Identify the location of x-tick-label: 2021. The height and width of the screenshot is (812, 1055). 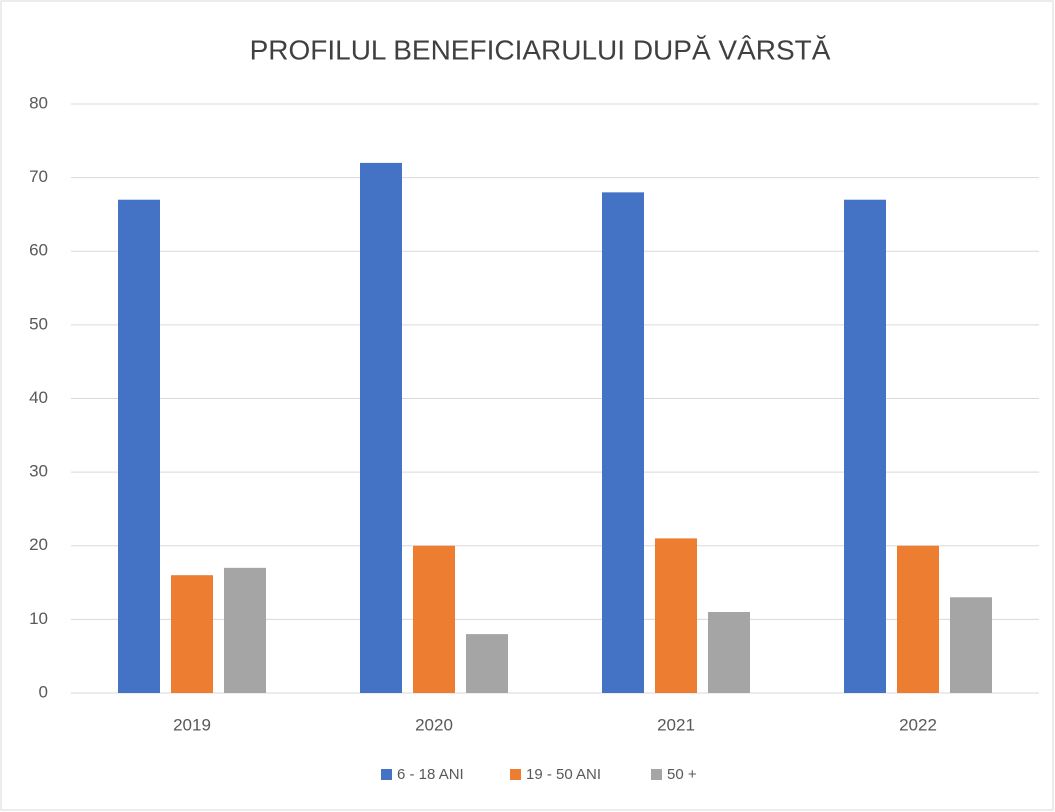
(676, 724).